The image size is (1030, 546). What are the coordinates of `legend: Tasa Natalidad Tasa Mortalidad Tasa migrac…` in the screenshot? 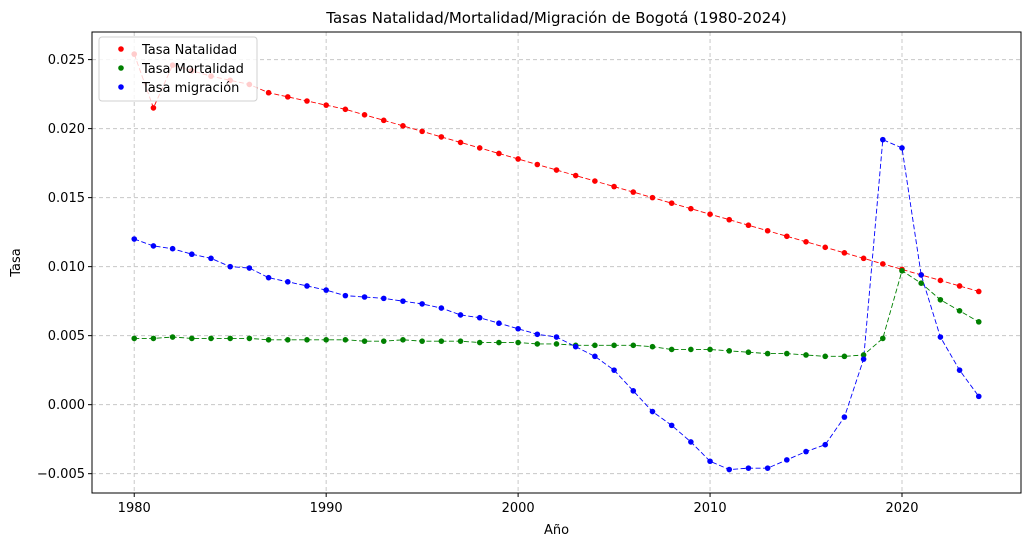 It's located at (178, 69).